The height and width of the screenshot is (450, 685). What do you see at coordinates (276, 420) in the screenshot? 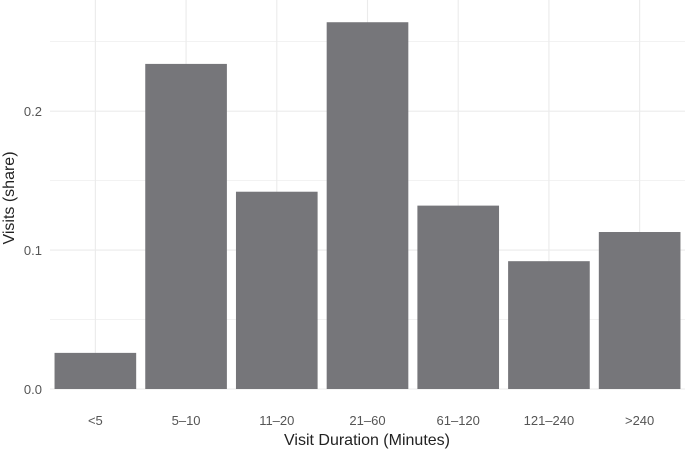
I see `x-tick-label: 11–20` at bounding box center [276, 420].